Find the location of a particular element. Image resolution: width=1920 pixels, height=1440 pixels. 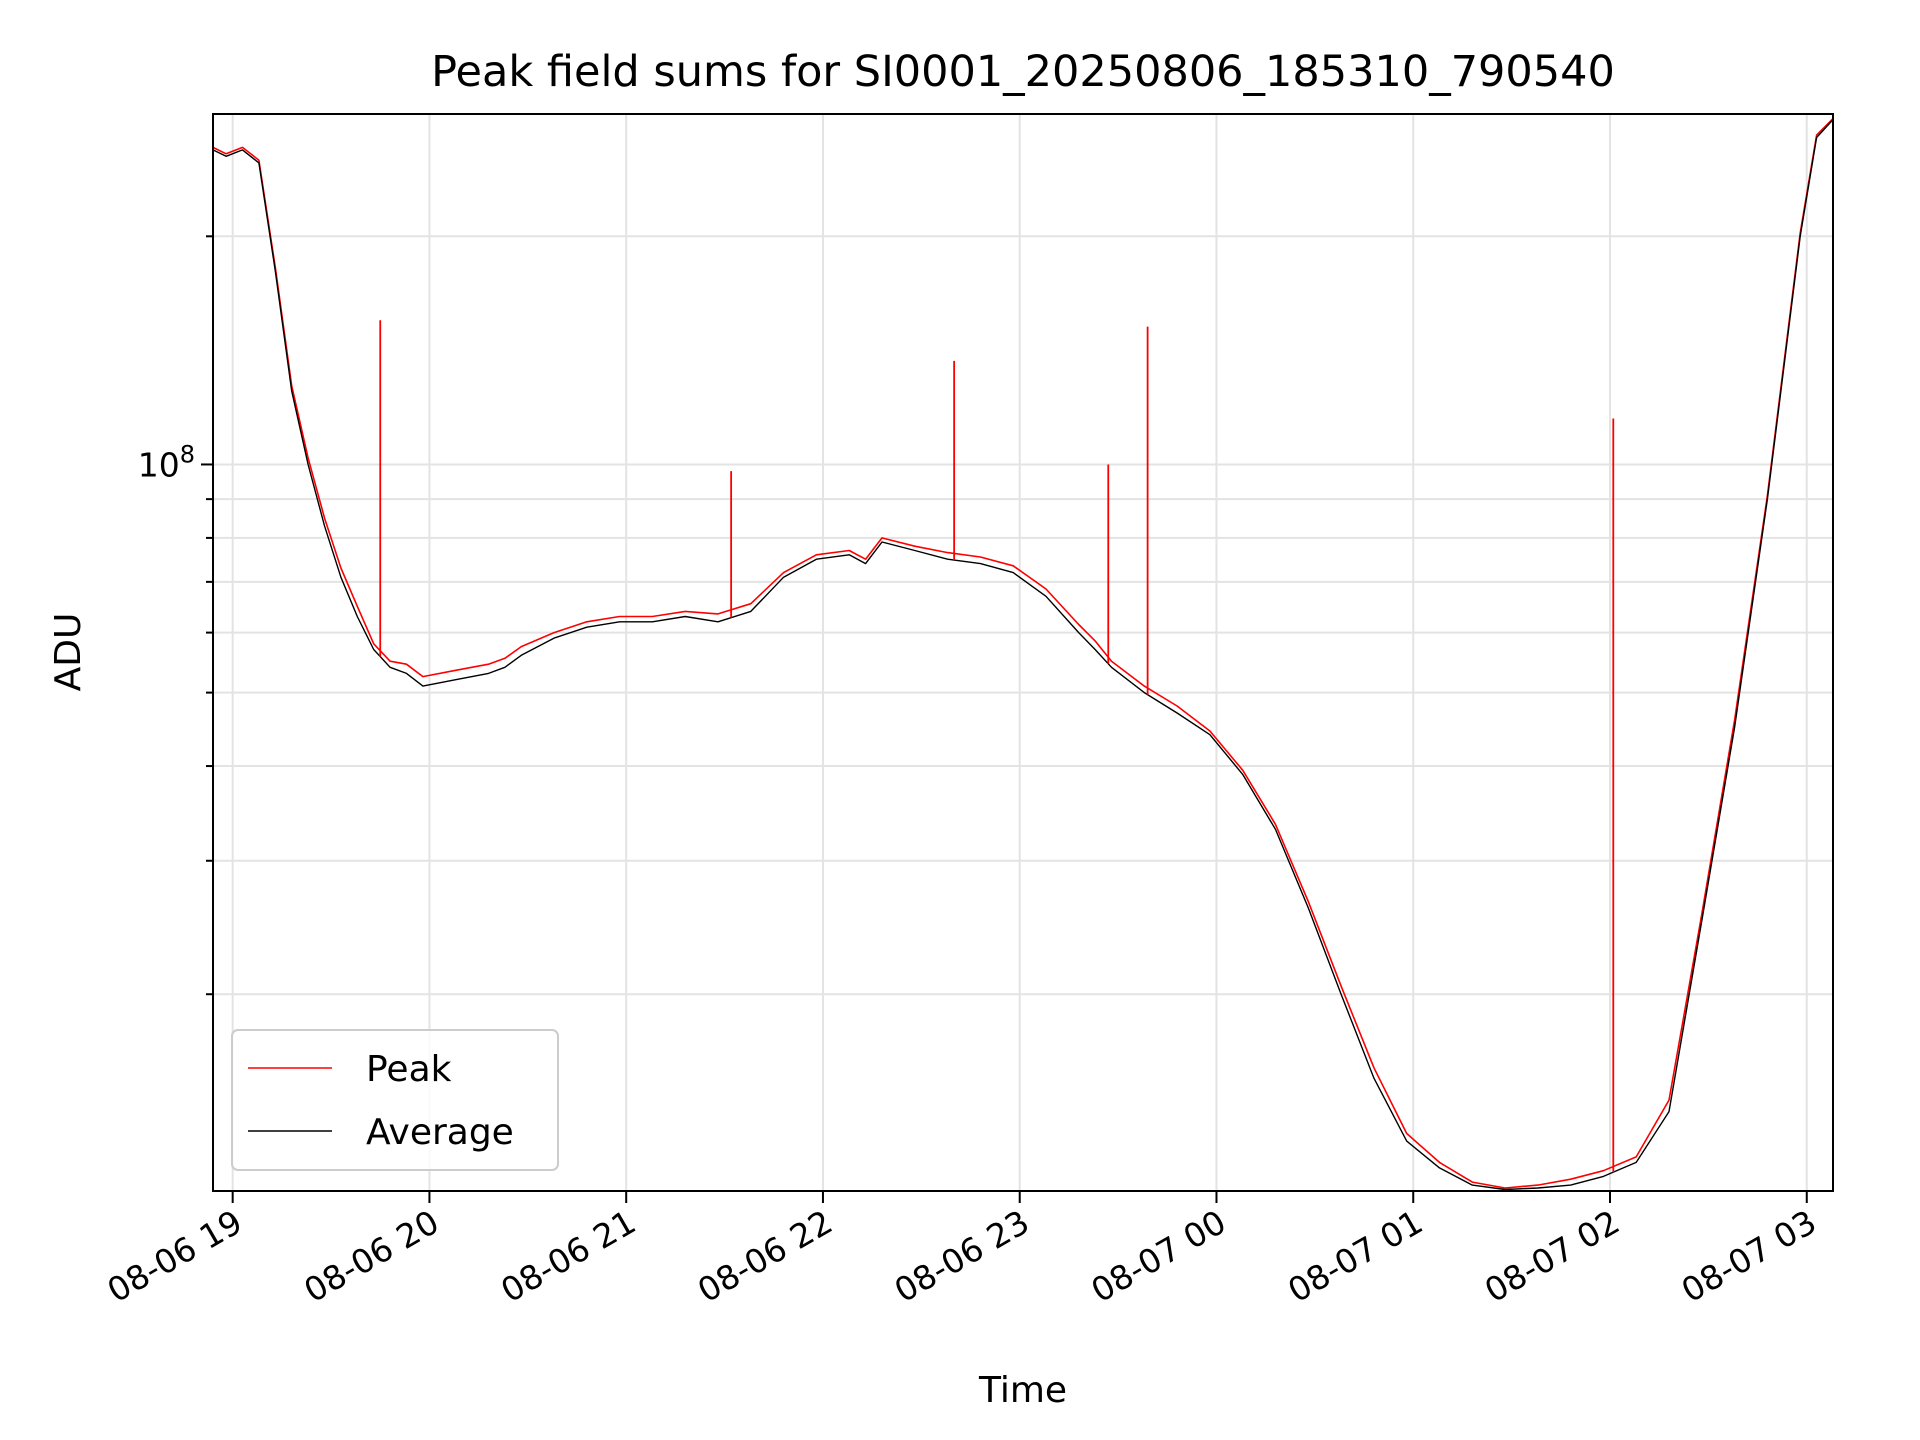

legend-label-average: Average is located at coordinates (440, 1132).